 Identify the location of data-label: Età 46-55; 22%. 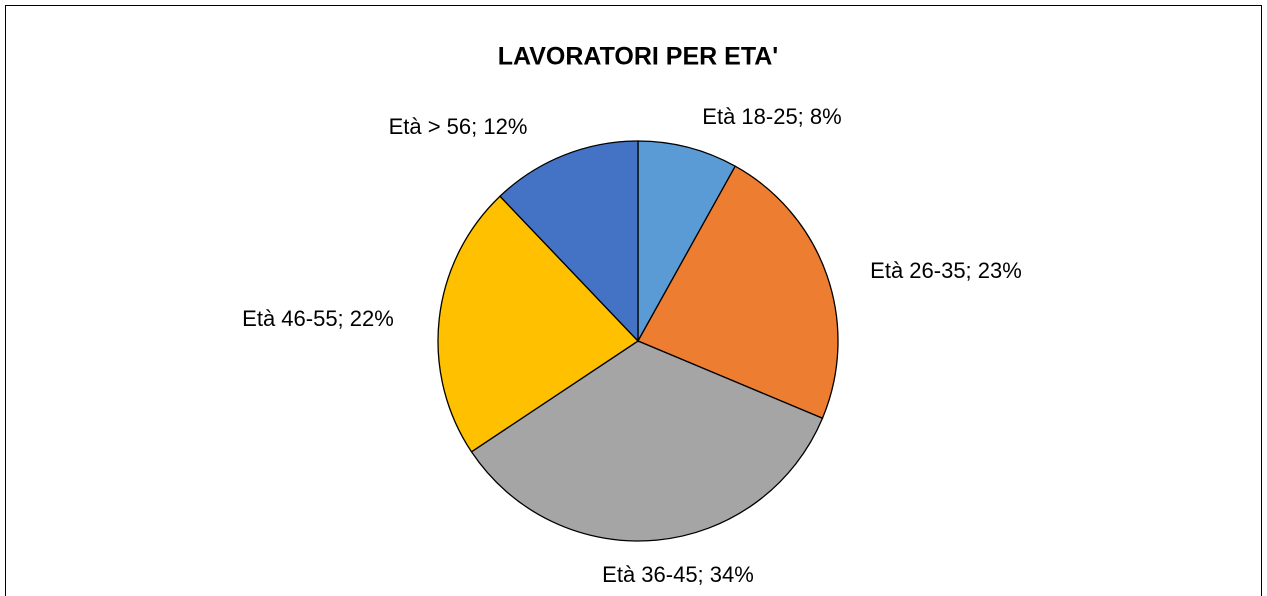
(318, 318).